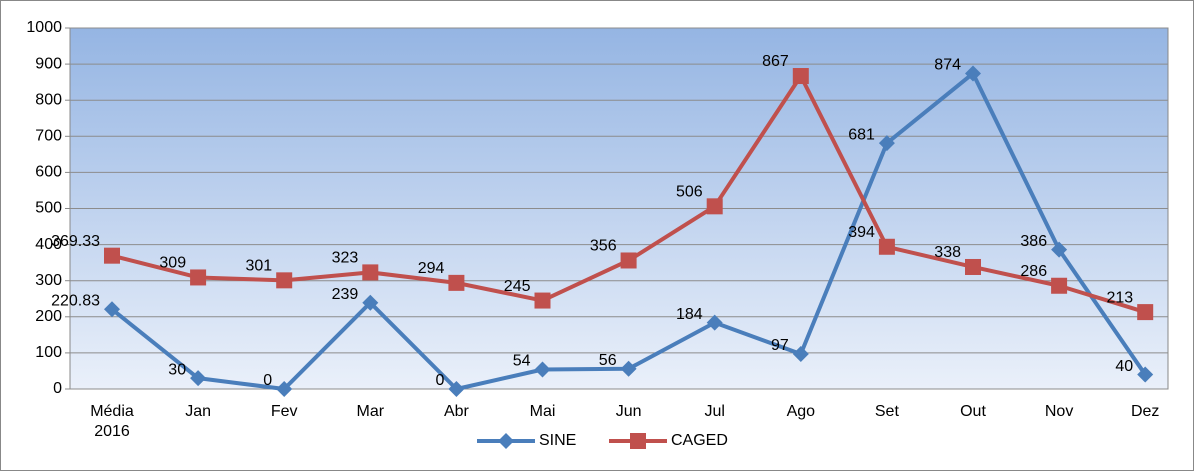  What do you see at coordinates (608, 360) in the screenshot?
I see `data-label: 56` at bounding box center [608, 360].